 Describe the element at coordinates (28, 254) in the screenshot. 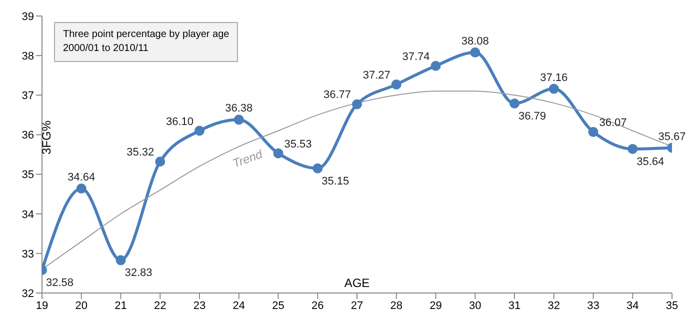

I see `y-tick-label: 33` at that location.